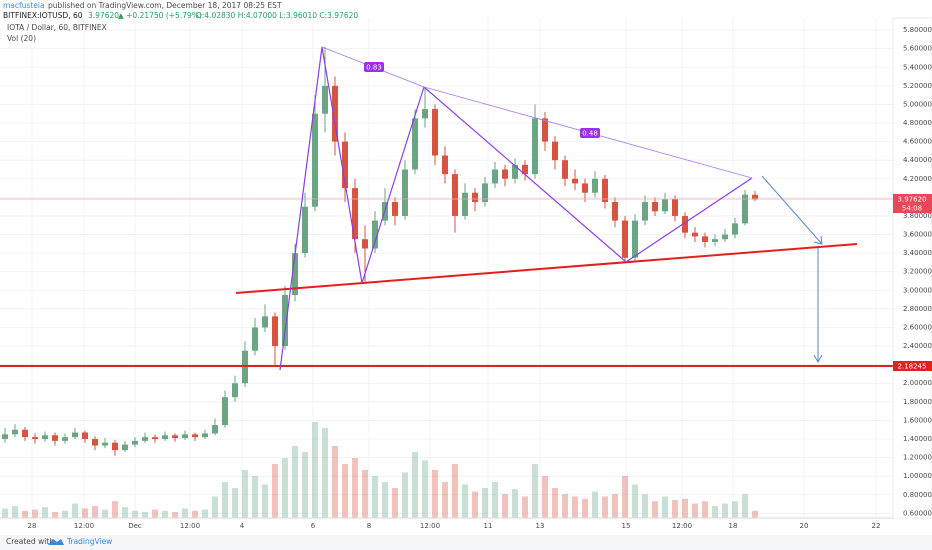 The width and height of the screenshot is (932, 550). Describe the element at coordinates (912, 200) in the screenshot. I see `price-tag-label: 3.97620` at that location.